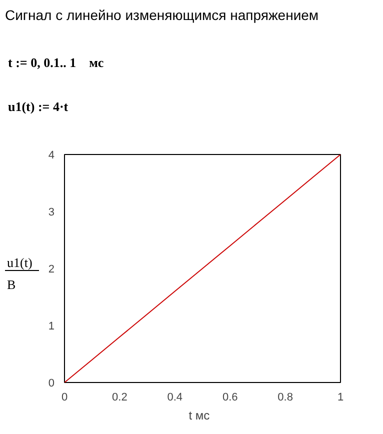 The width and height of the screenshot is (383, 434). What do you see at coordinates (51, 156) in the screenshot?
I see `y-tick-label: 4` at bounding box center [51, 156].